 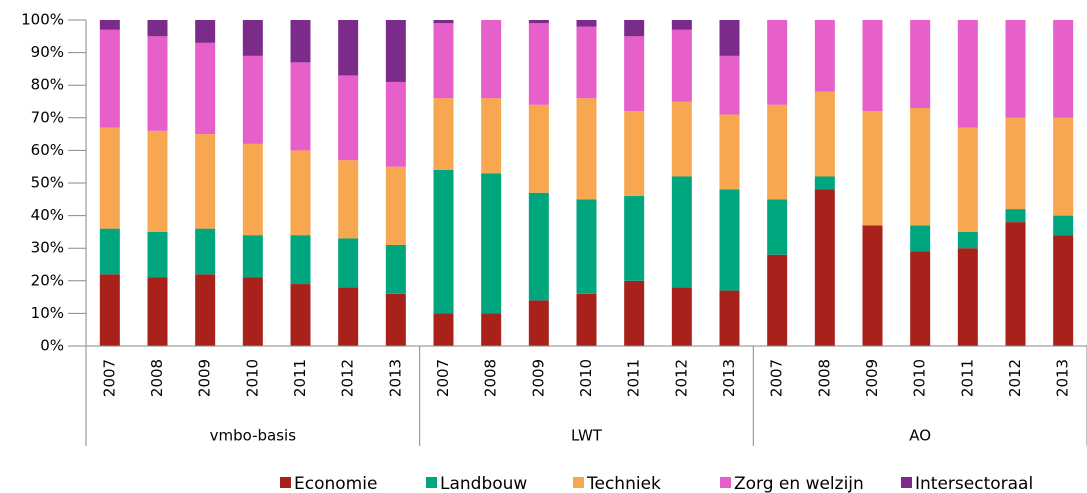 I want to click on group-label: vmbo-basis, so click(x=253, y=436).